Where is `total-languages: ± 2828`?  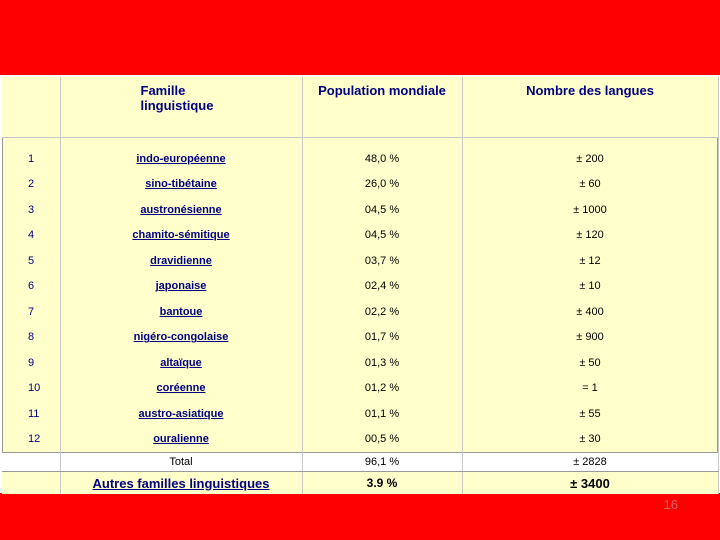 total-languages: ± 2828 is located at coordinates (590, 462).